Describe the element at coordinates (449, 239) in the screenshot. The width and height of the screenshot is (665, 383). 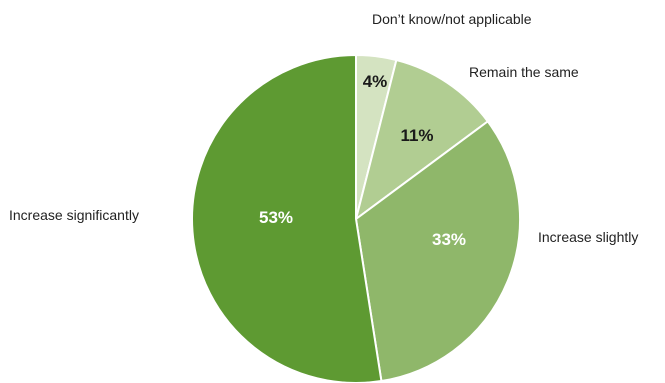
I see `slice-value-label-increase-slightly: 33%` at that location.